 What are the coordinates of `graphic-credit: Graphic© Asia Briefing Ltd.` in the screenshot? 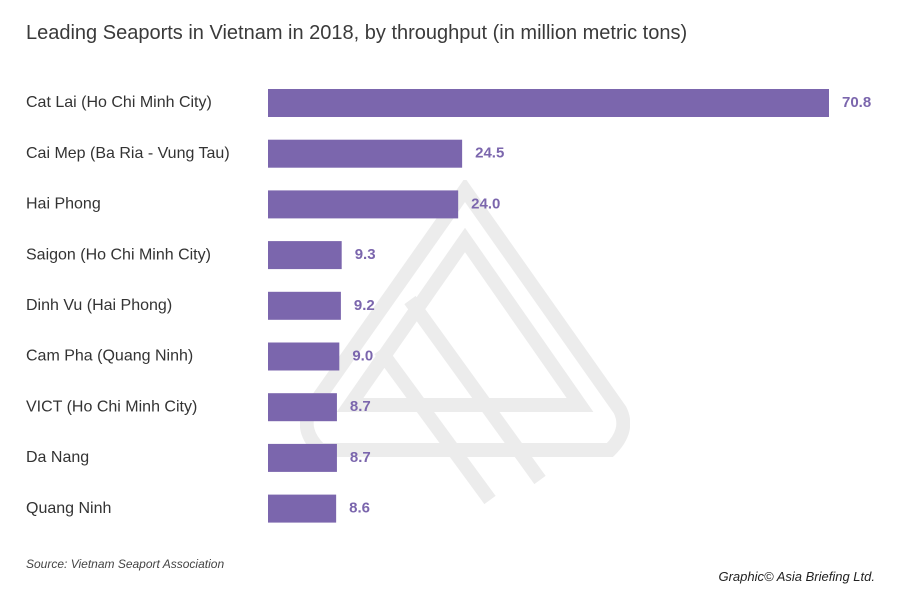 It's located at (796, 576).